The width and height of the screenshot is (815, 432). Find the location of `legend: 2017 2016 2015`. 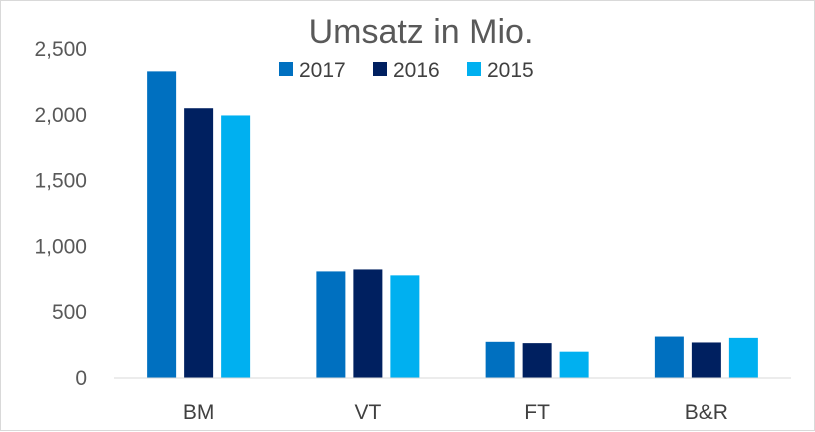

legend: 2017 2016 2015 is located at coordinates (406, 70).